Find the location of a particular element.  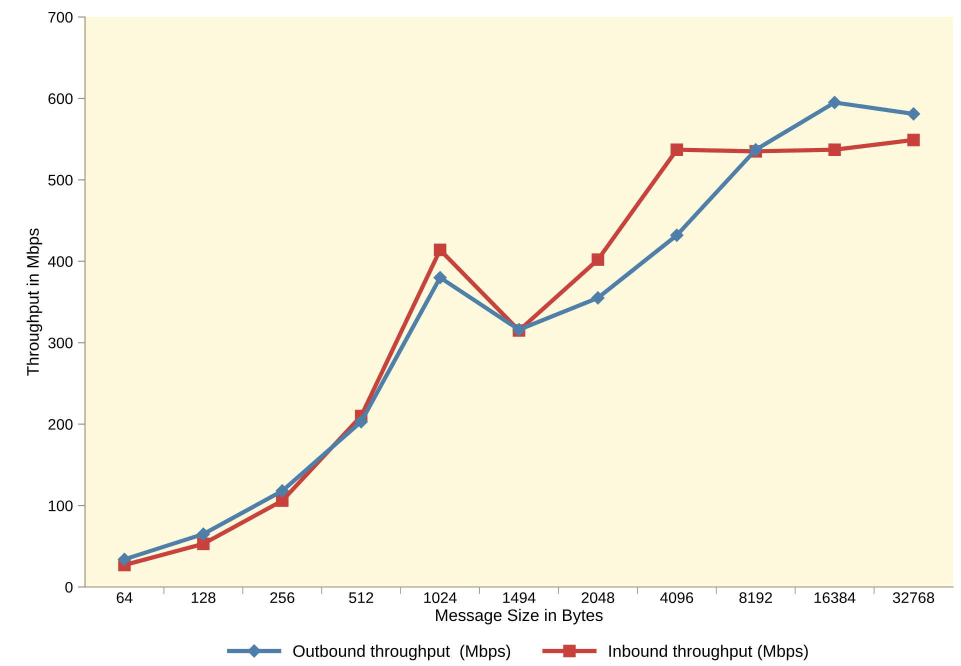

y-tick-label: 400 is located at coordinates (60, 261).